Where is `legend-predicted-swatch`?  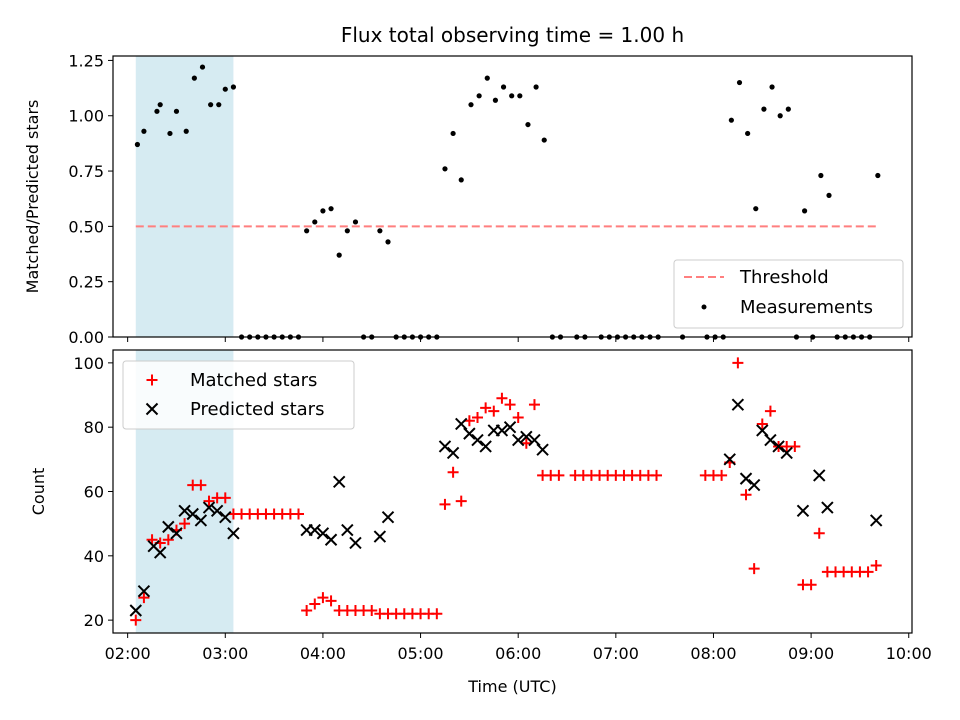
legend-predicted-swatch is located at coordinates (152, 409).